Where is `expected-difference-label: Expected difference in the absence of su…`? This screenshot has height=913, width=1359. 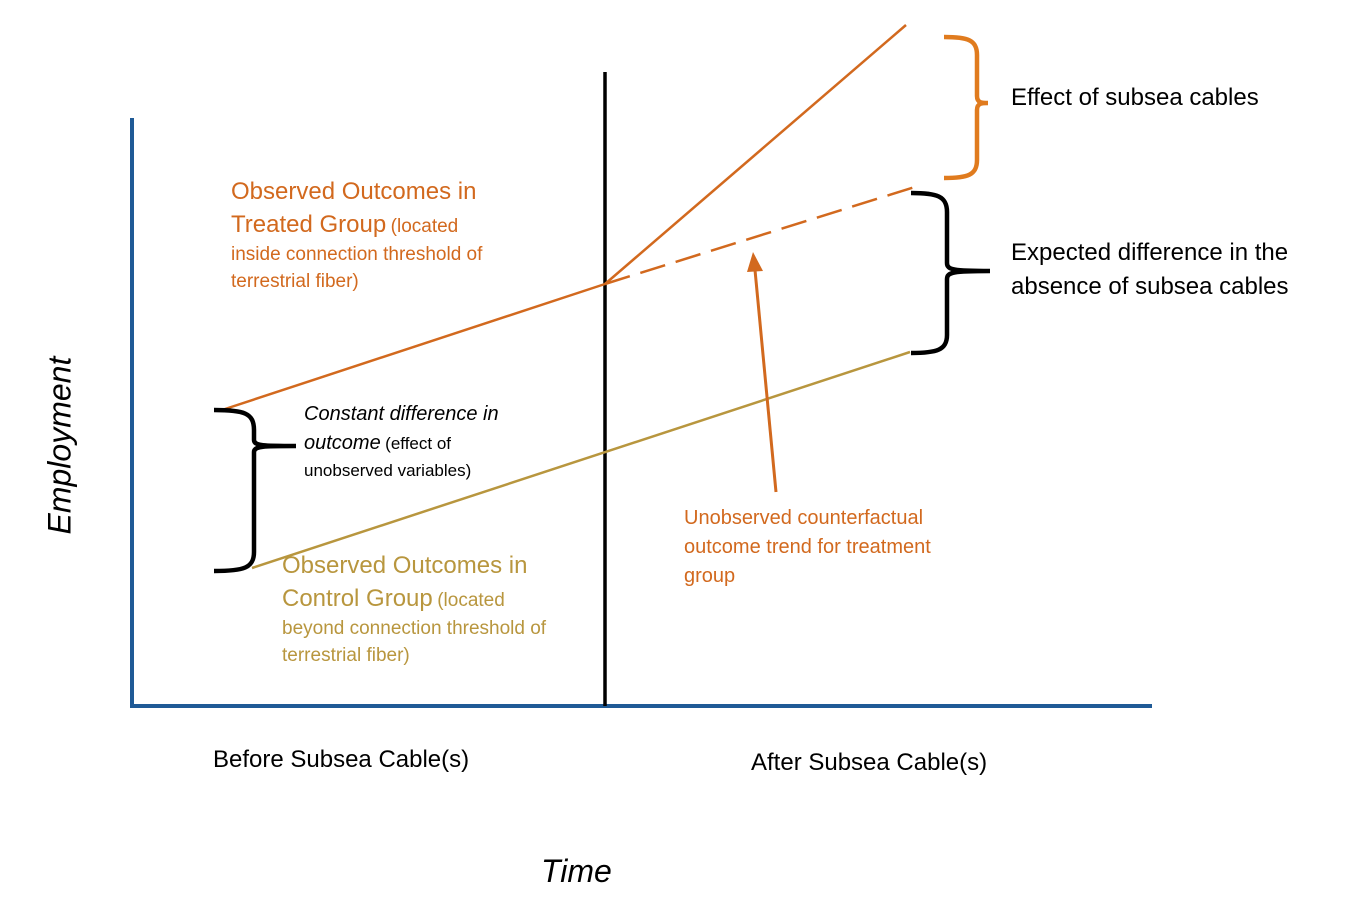
expected-difference-label: Expected difference in the absence of su… is located at coordinates (1150, 270).